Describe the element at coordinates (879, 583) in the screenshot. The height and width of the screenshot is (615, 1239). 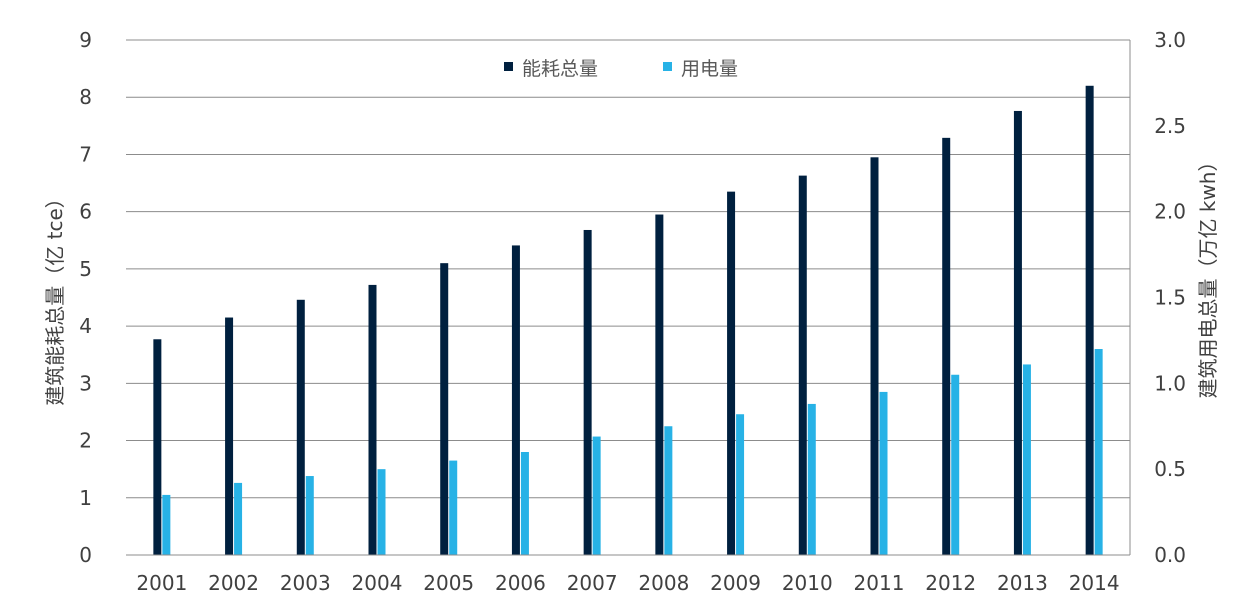
I see `x-tick-label: 2011` at that location.